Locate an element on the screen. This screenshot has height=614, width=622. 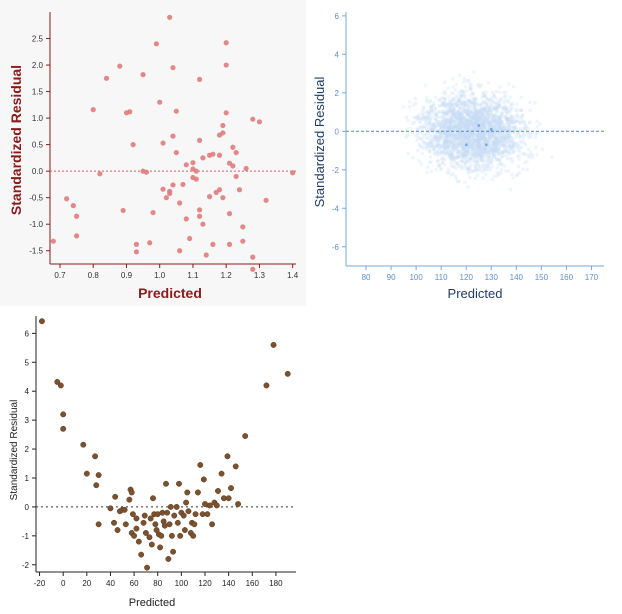
y-tick-label: -6 is located at coordinates (336, 247).